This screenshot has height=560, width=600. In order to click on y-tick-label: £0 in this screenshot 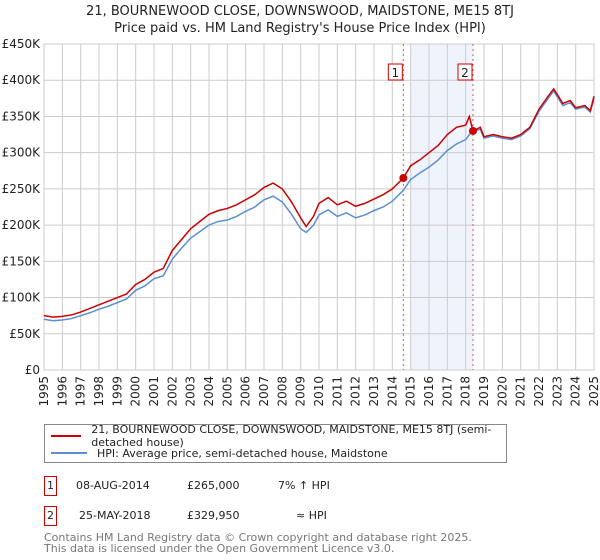, I will do `click(32, 370)`.